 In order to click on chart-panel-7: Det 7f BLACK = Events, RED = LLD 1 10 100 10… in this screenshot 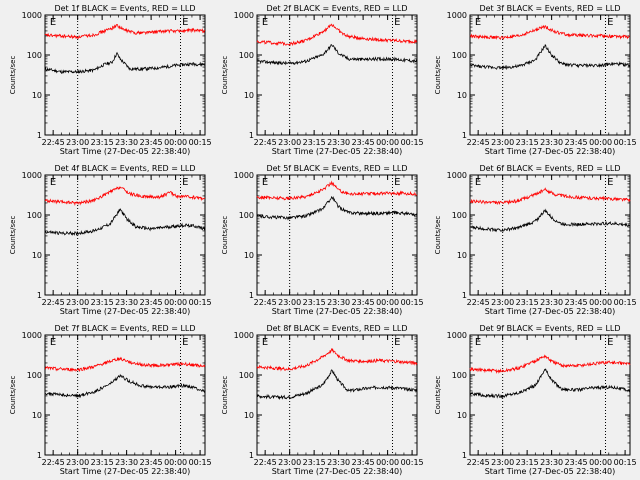, I will do `click(110, 400)`.